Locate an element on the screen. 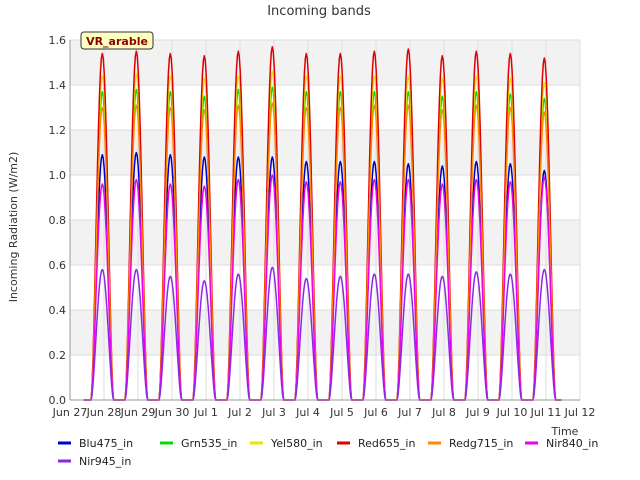 This screenshot has width=640, height=480. x-tick-label: Jul 7 is located at coordinates (409, 412).